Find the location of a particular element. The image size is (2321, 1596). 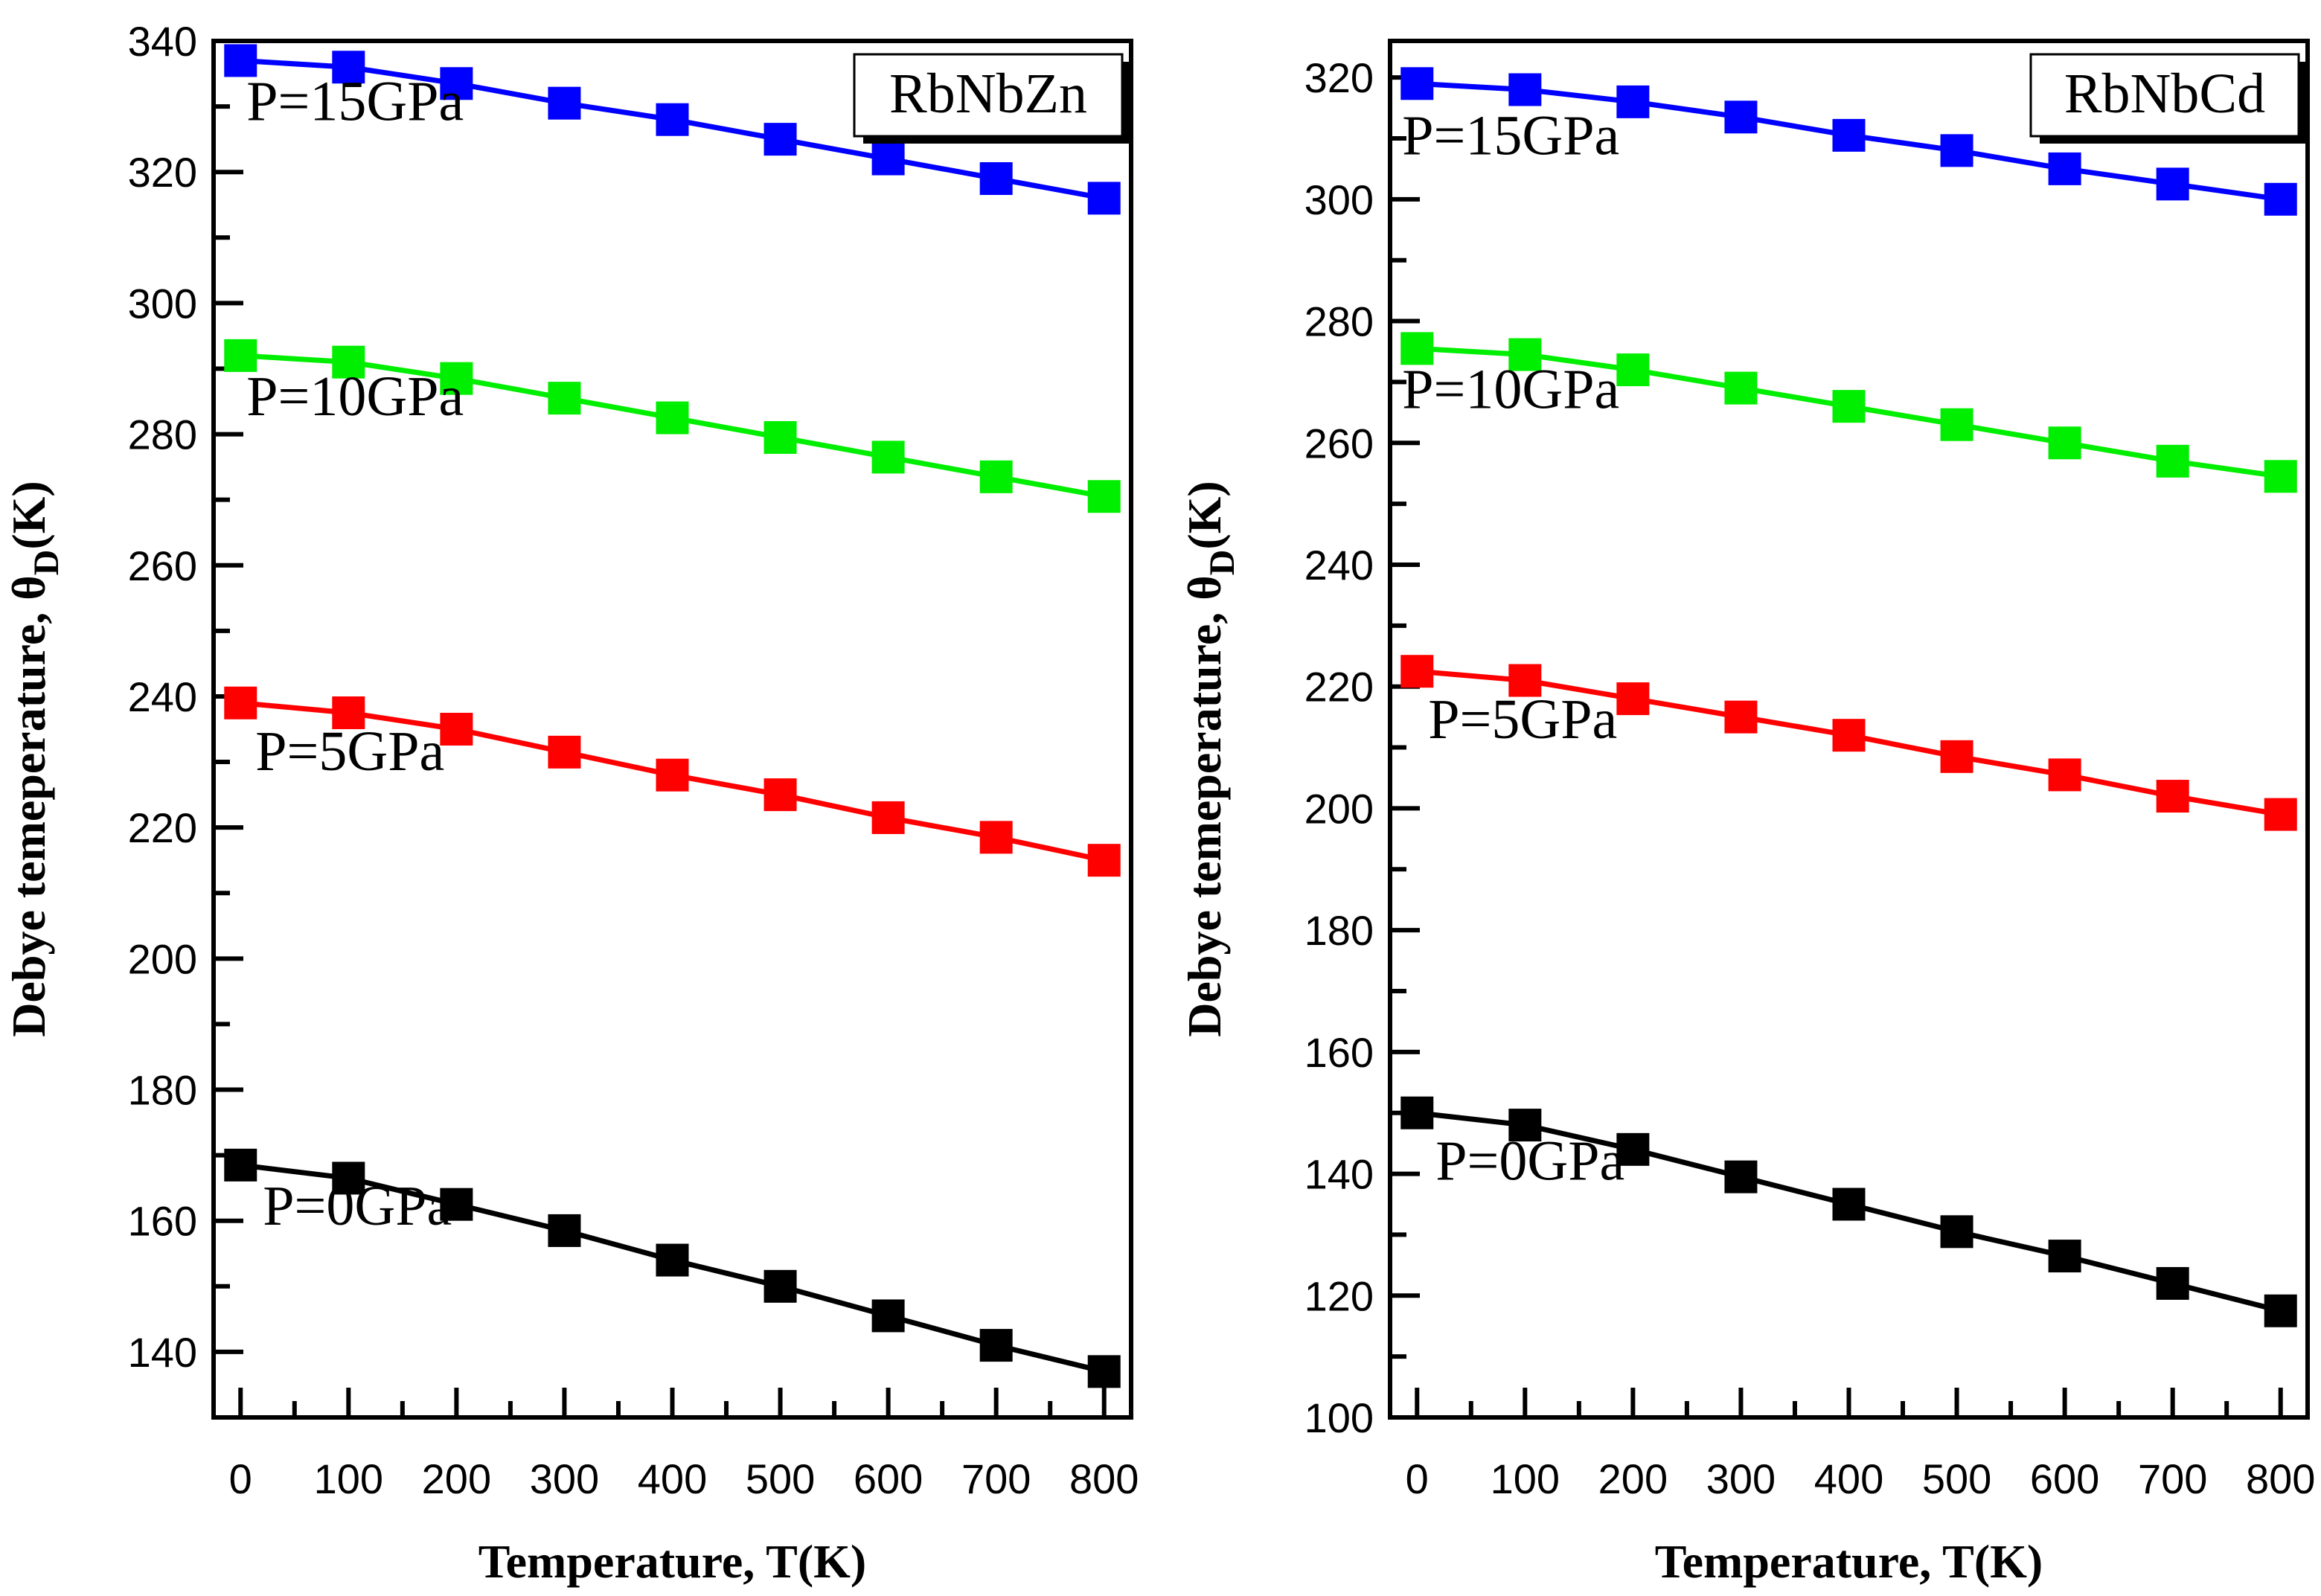

y-tick-label: 220 is located at coordinates (1339, 687).